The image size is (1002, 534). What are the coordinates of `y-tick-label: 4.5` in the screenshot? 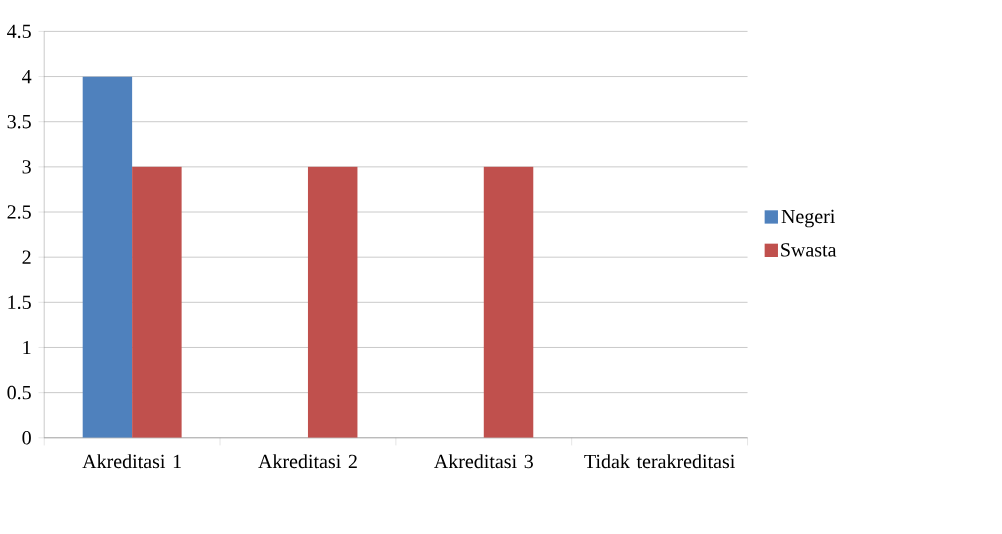 It's located at (19, 31).